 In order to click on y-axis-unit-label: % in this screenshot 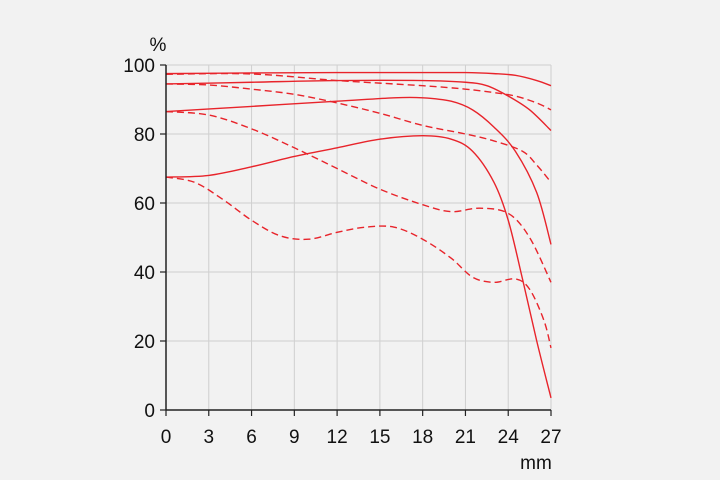, I will do `click(158, 45)`.